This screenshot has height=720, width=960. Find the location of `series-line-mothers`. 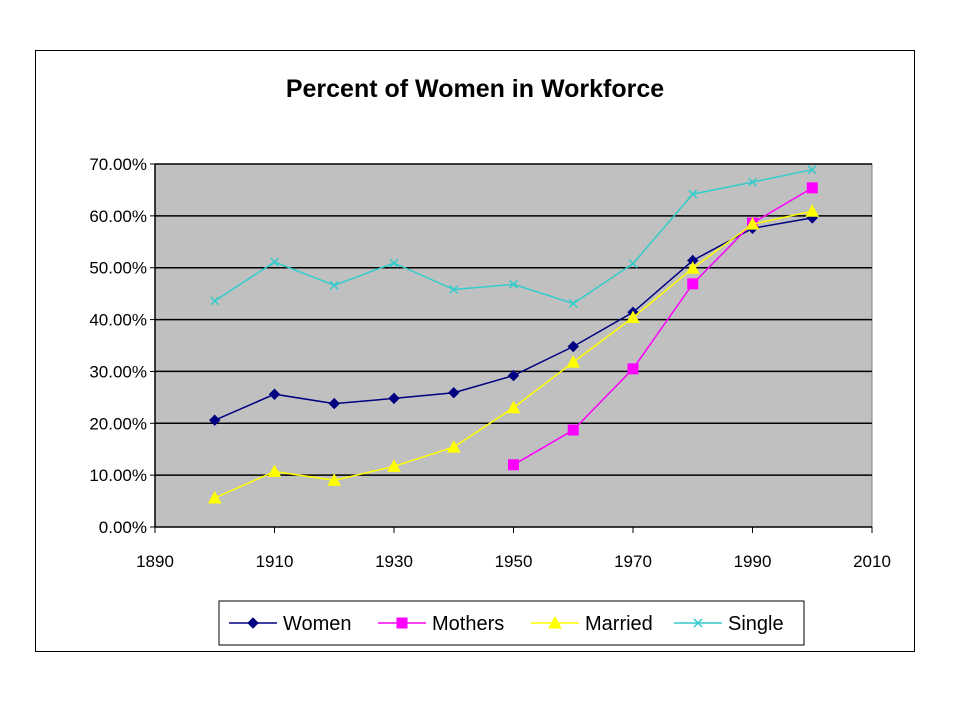

series-line-mothers is located at coordinates (663, 326).